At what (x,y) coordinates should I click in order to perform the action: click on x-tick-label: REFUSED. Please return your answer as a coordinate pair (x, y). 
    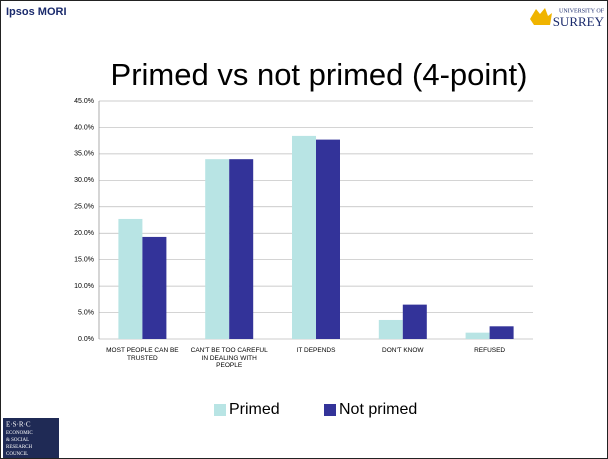
    Looking at the image, I should click on (490, 350).